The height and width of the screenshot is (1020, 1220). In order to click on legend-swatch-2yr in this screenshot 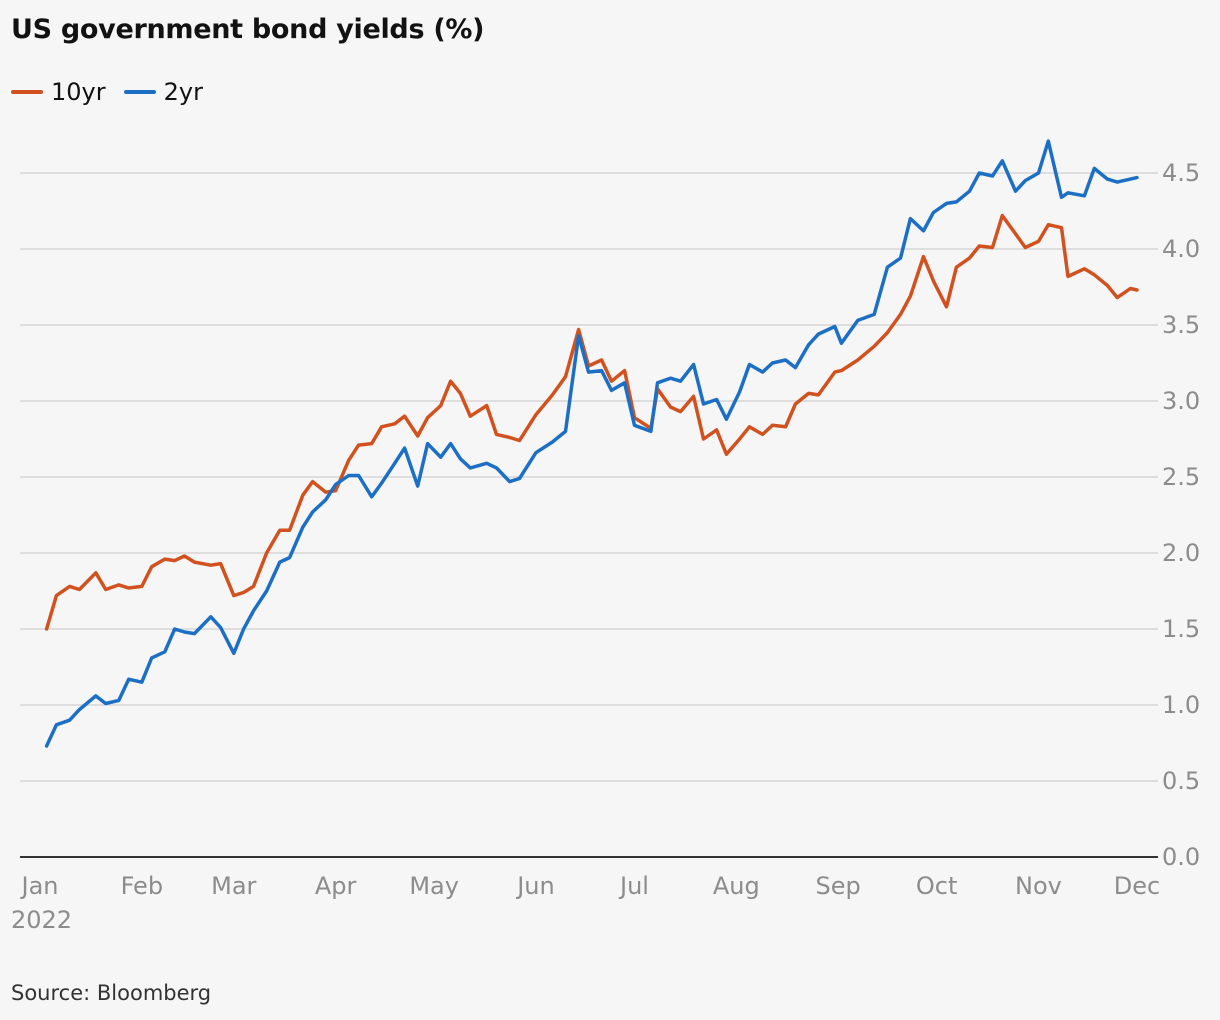, I will do `click(139, 92)`.